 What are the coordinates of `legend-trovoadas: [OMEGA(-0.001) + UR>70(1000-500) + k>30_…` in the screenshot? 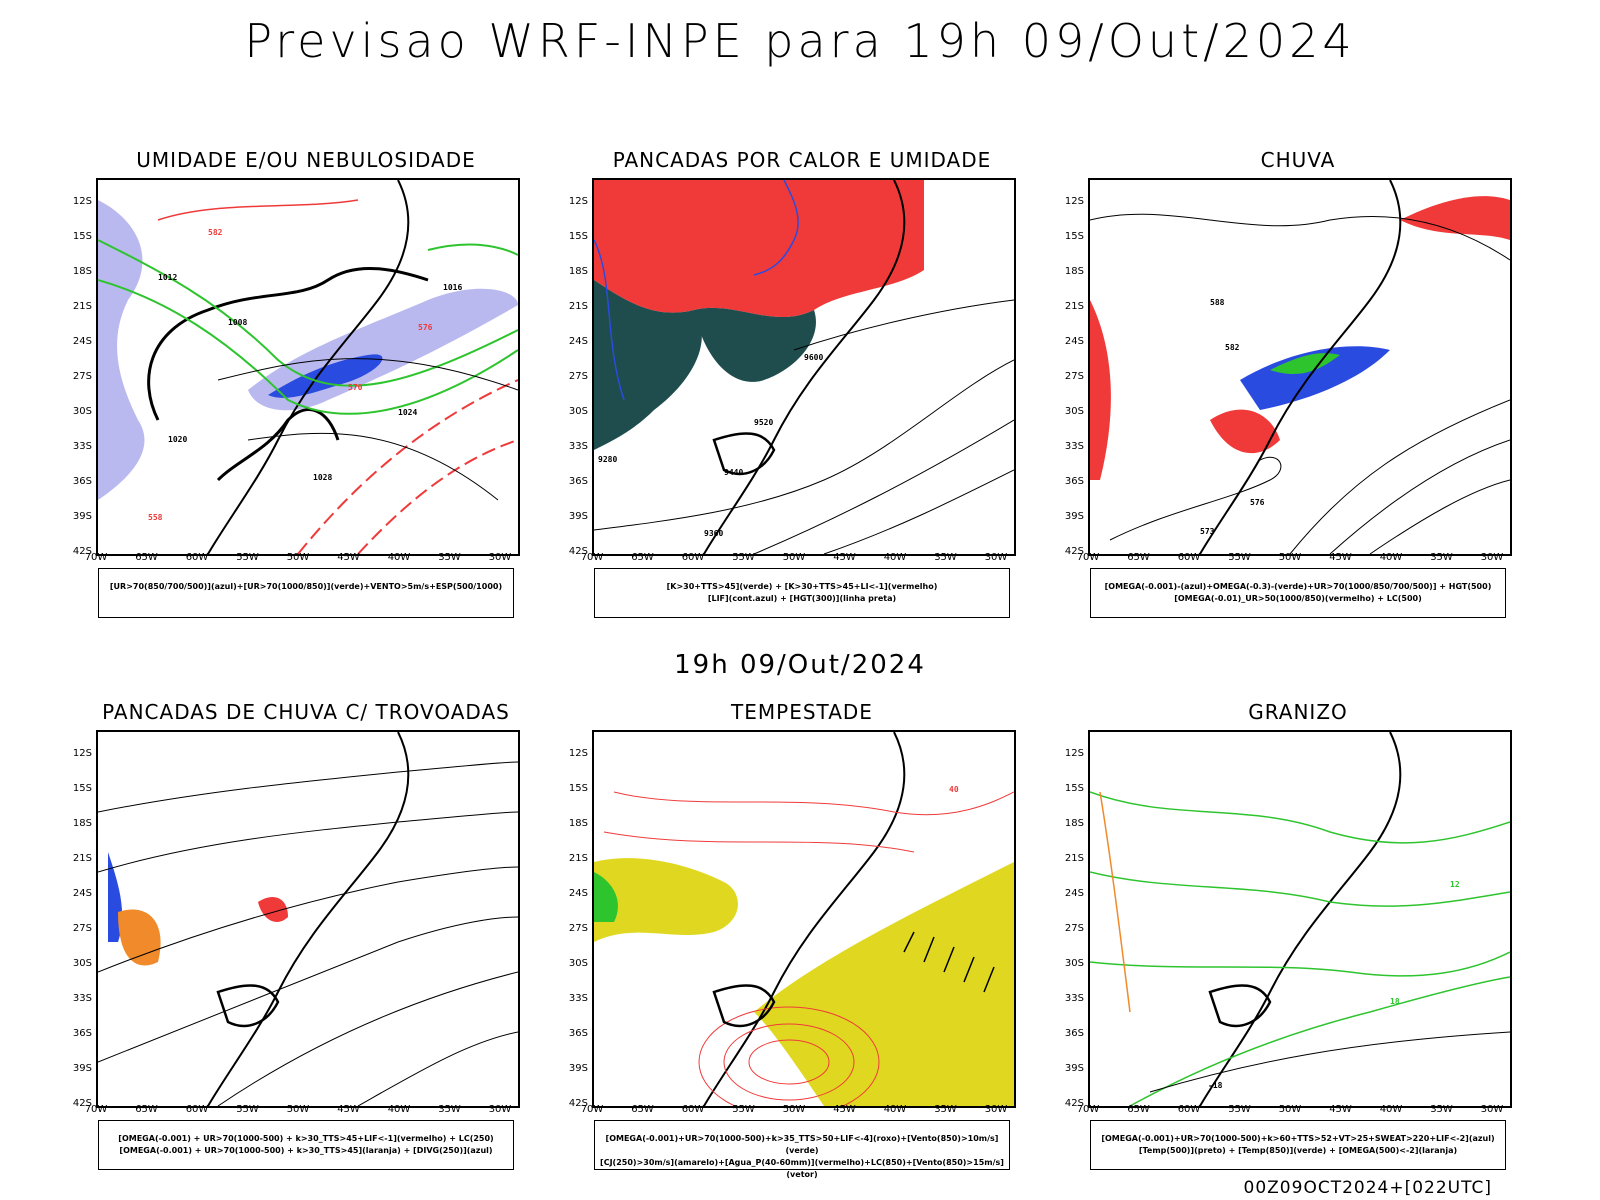 It's located at (306, 1145).